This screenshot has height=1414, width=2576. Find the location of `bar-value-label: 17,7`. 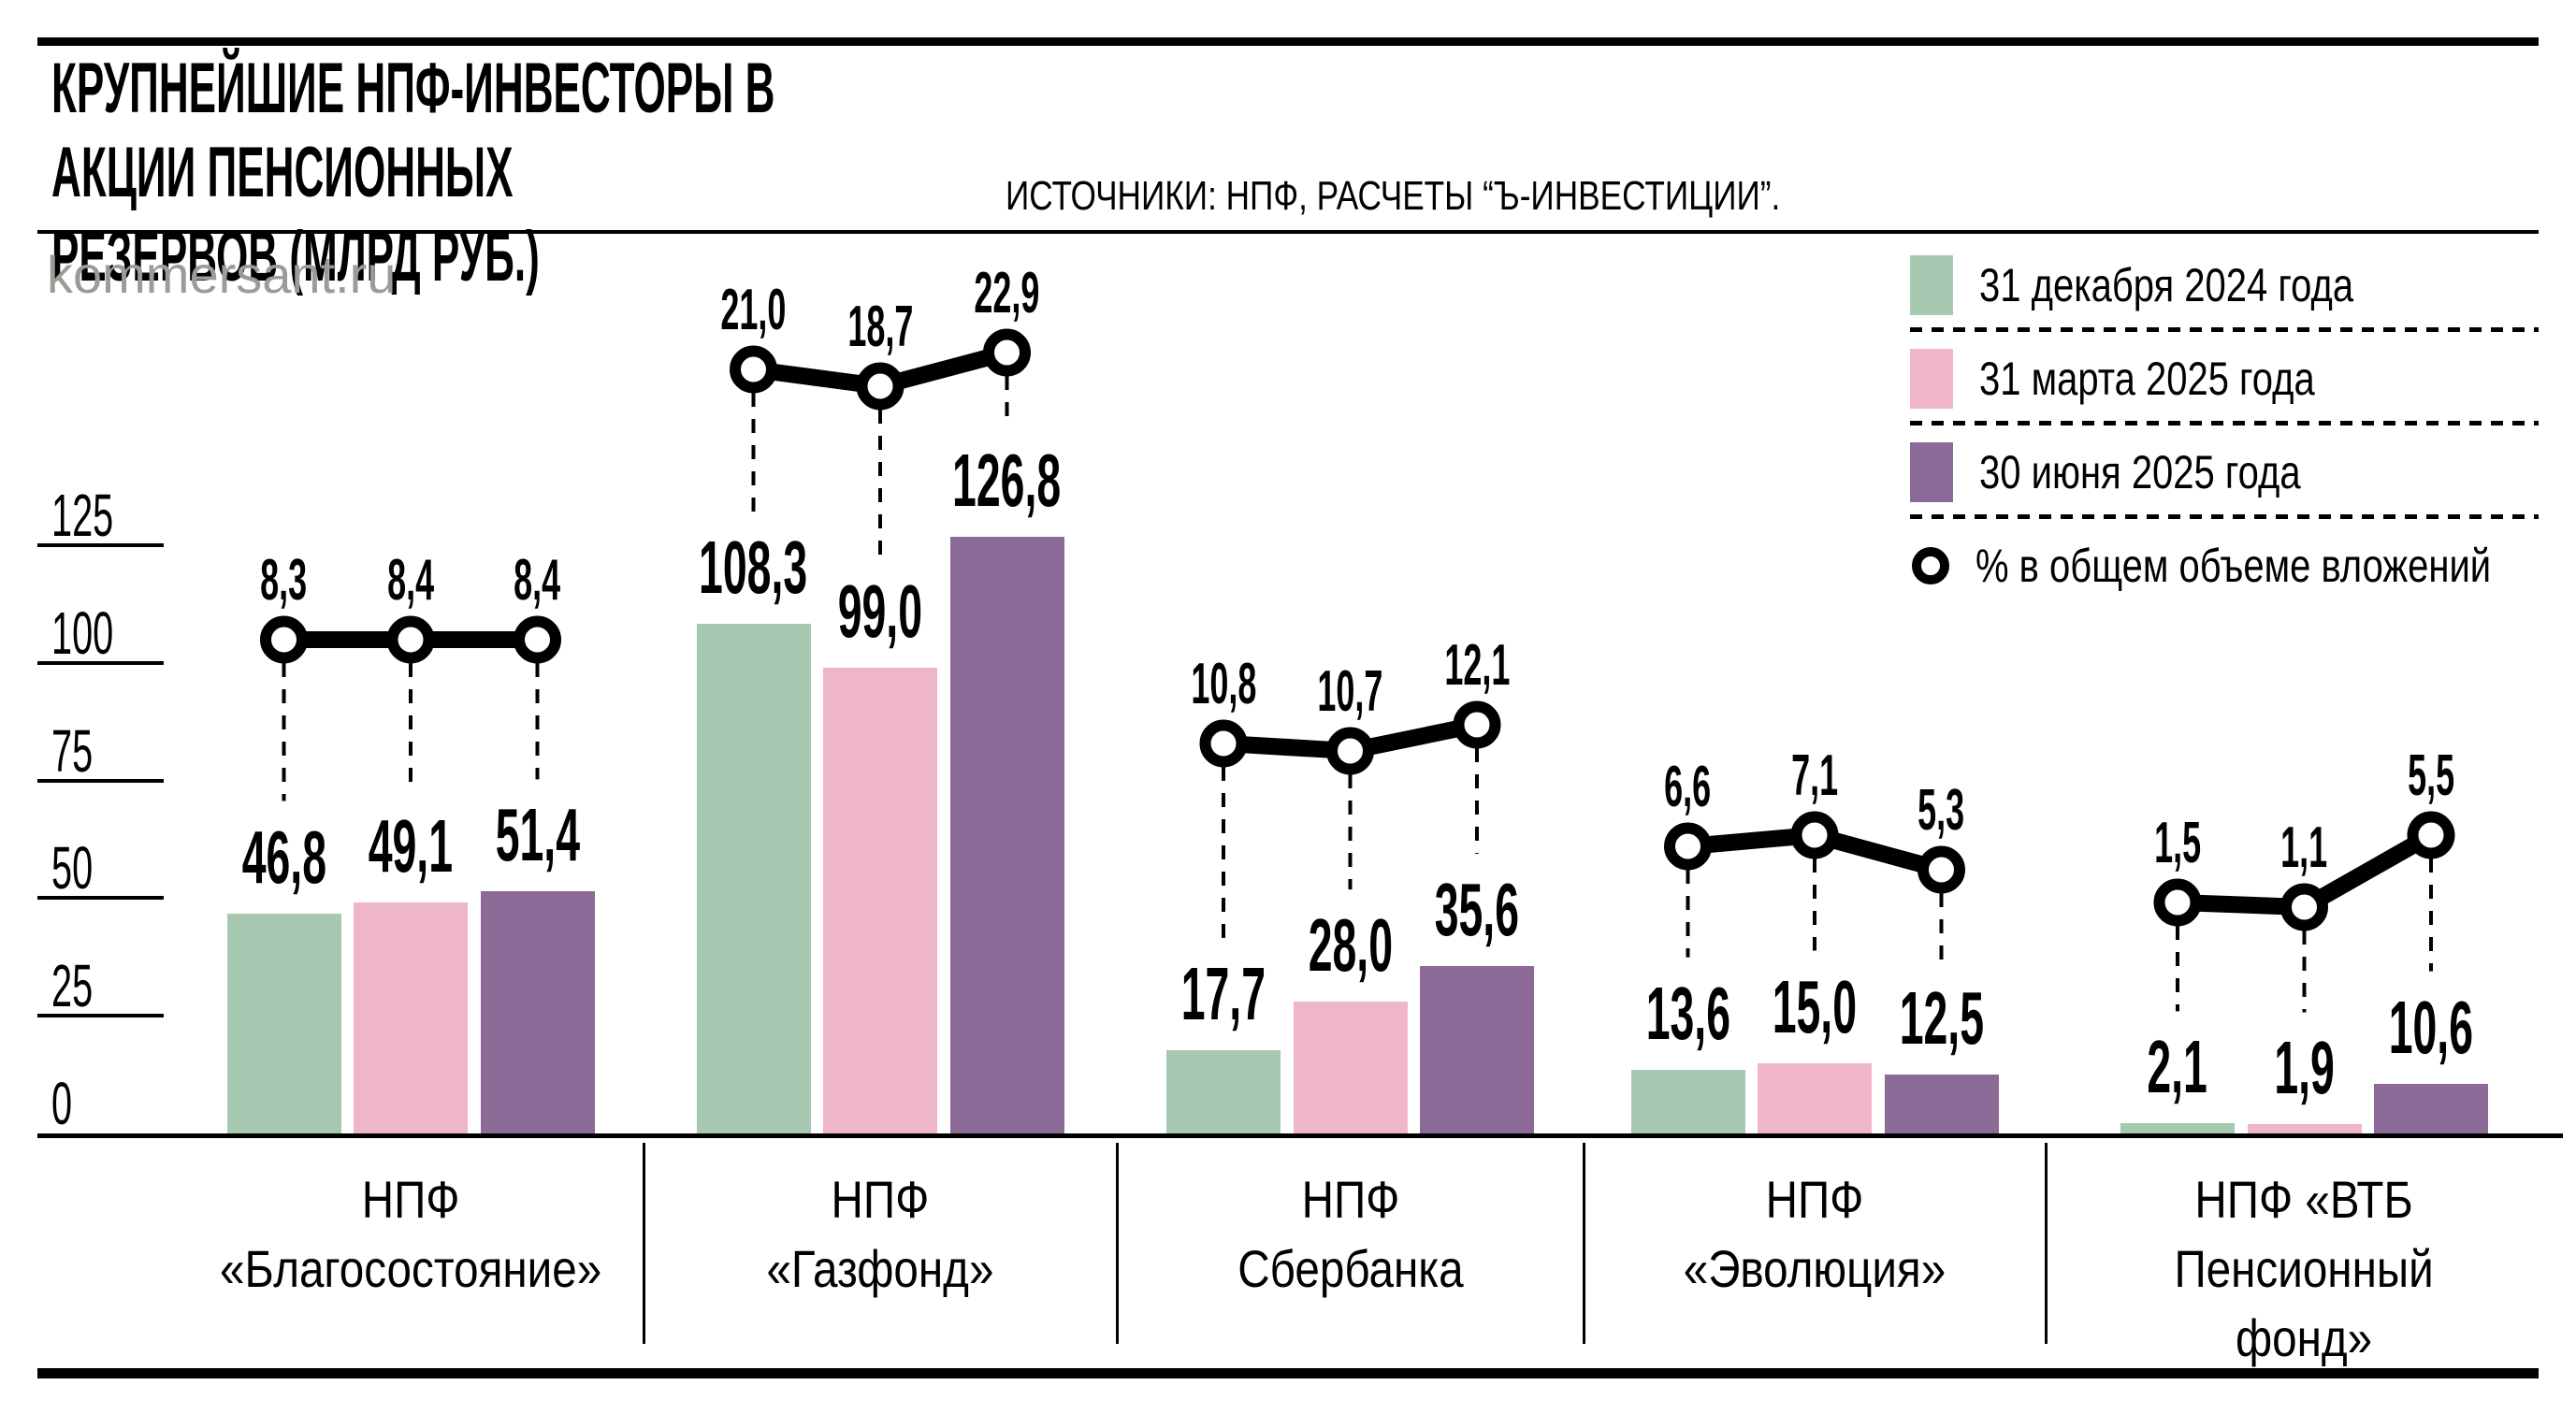

bar-value-label: 17,7 is located at coordinates (1223, 993).